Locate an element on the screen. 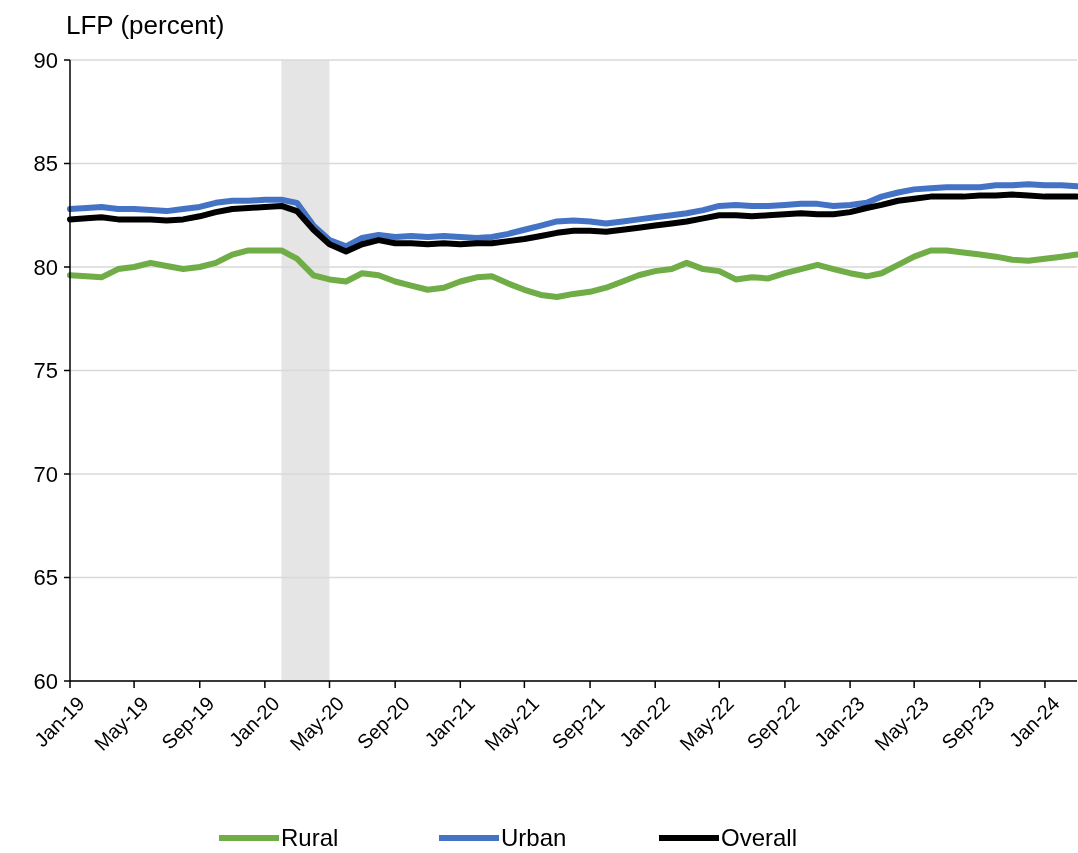  y-tick-label: 90 is located at coordinates (45, 60).